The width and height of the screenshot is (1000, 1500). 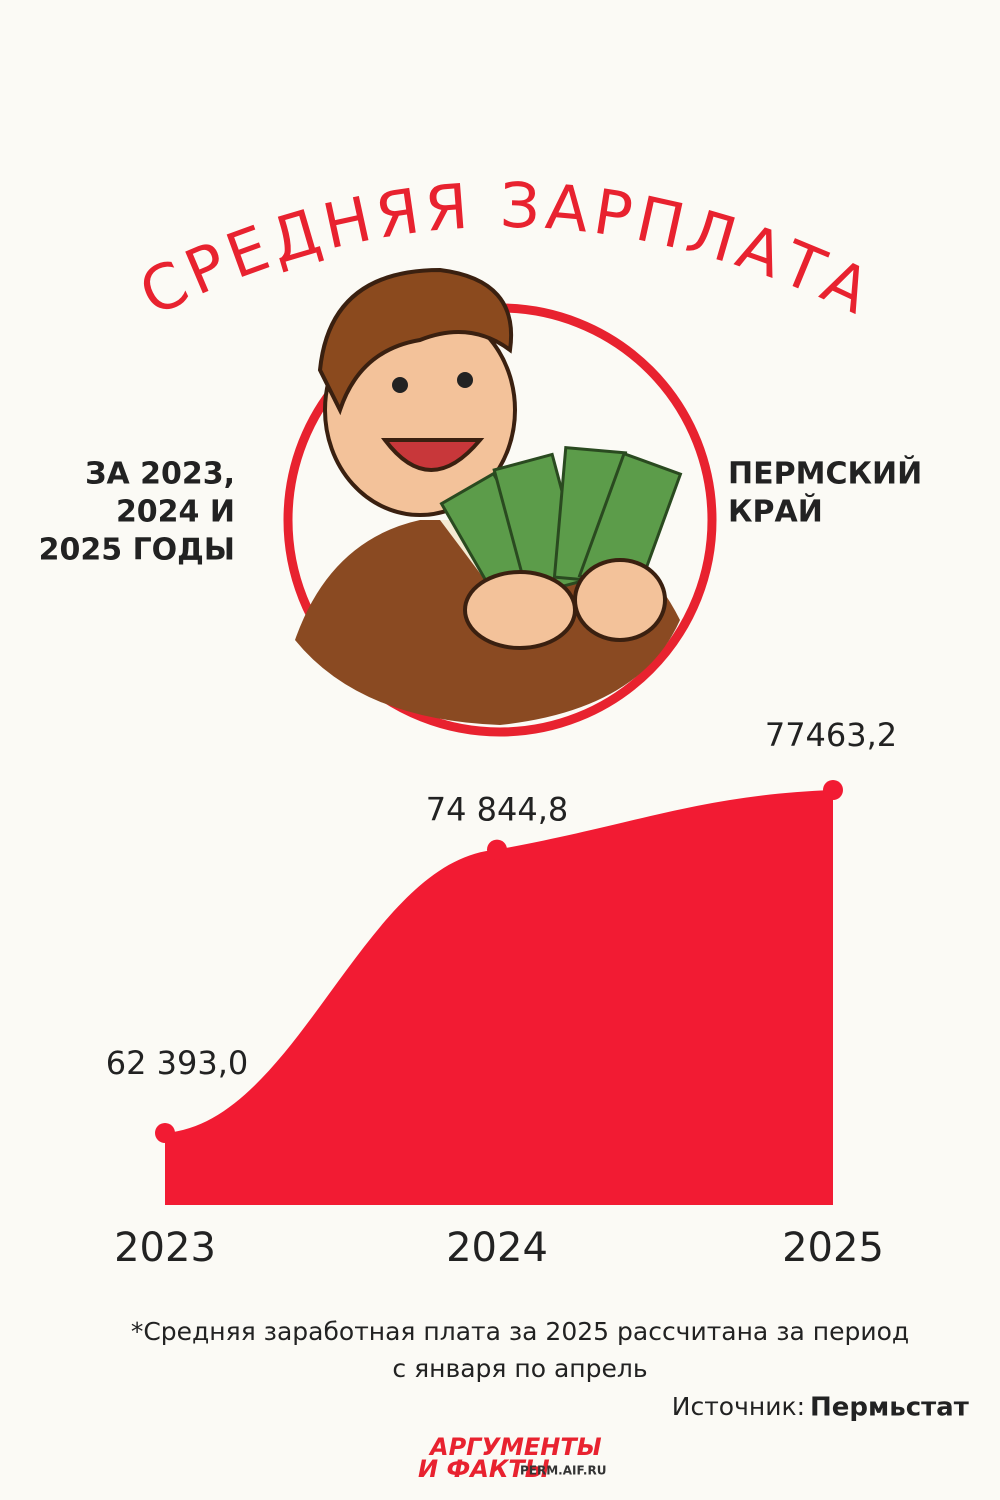 What do you see at coordinates (889, 1408) in the screenshot?
I see `source: Пермьстат` at bounding box center [889, 1408].